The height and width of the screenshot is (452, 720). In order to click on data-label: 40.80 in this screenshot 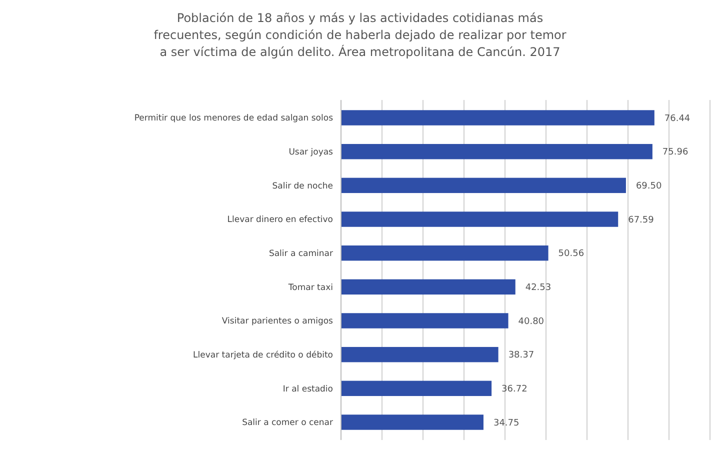, I will do `click(531, 321)`.